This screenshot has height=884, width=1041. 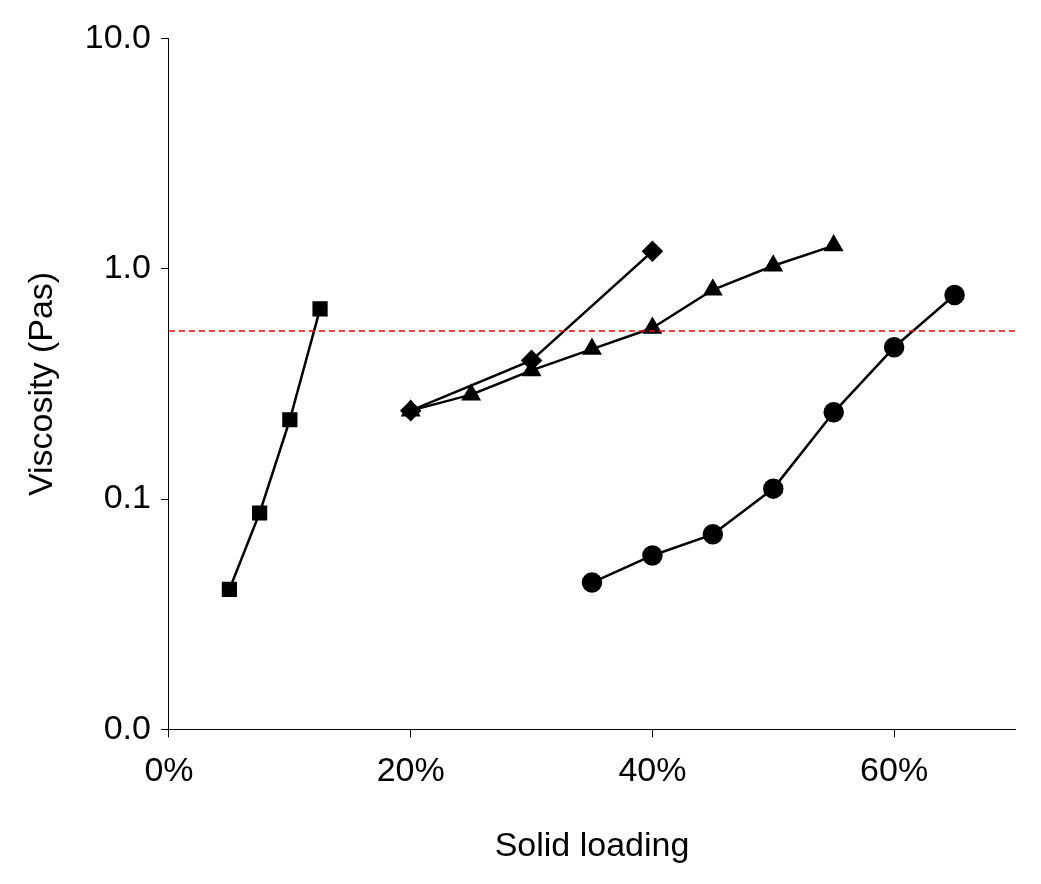 What do you see at coordinates (127, 266) in the screenshot?
I see `y-tick-label: 1.0` at bounding box center [127, 266].